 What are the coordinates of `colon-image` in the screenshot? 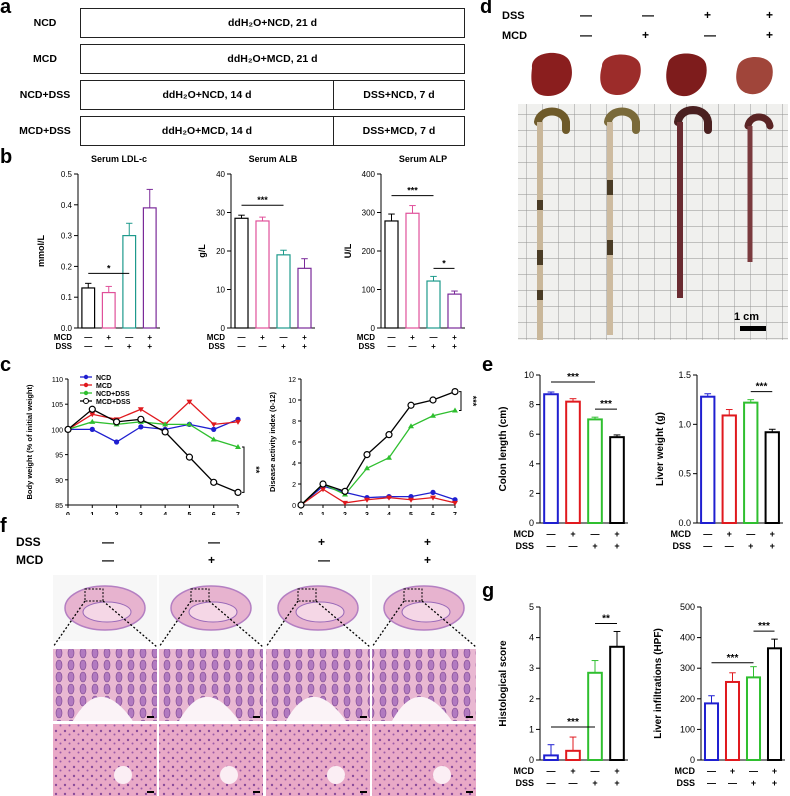 It's located at (552, 120).